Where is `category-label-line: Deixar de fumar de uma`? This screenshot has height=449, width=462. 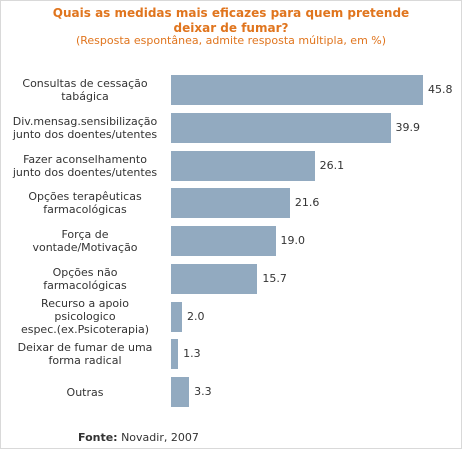 category-label-line: Deixar de fumar de uma is located at coordinates (85, 348).